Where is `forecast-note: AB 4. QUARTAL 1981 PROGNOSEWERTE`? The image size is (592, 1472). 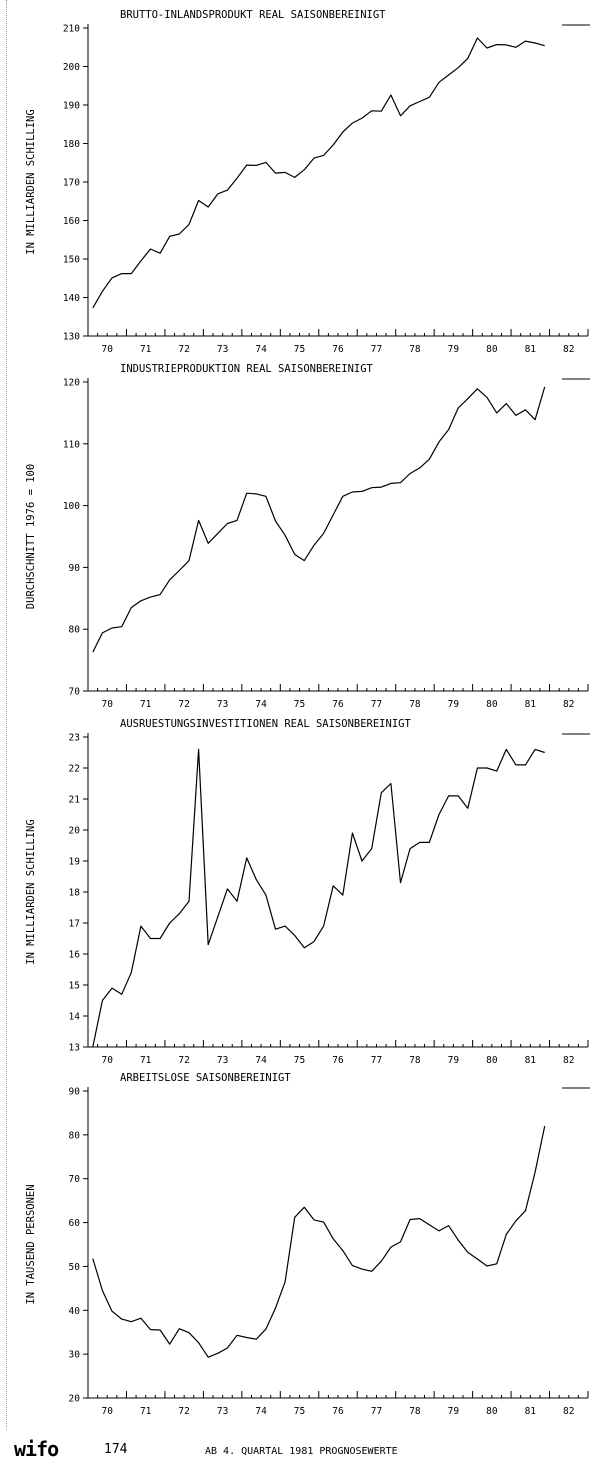
forecast-note: AB 4. QUARTAL 1981 PROGNOSEWERTE is located at coordinates (301, 1451).